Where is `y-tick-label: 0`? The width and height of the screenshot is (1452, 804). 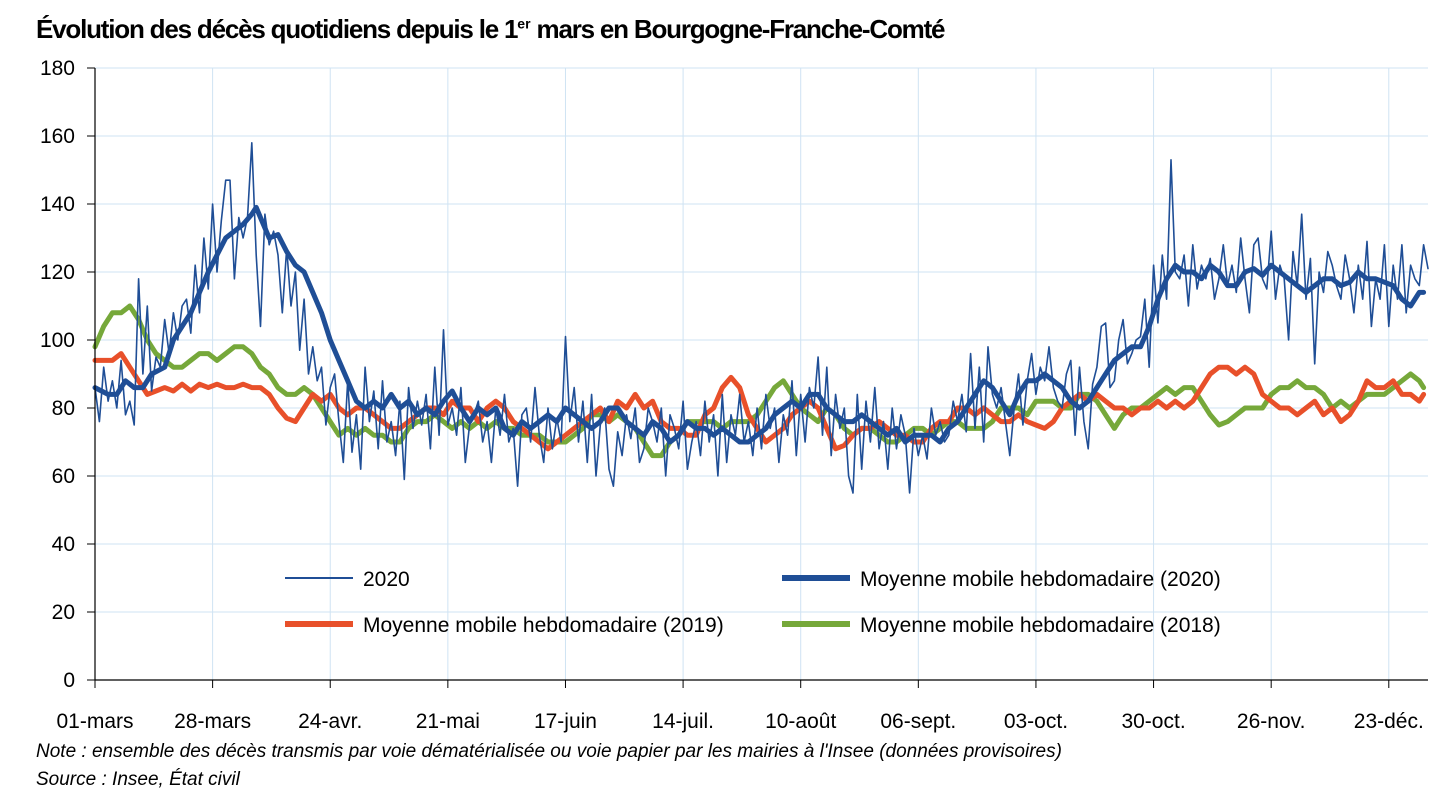
y-tick-label: 0 is located at coordinates (69, 680).